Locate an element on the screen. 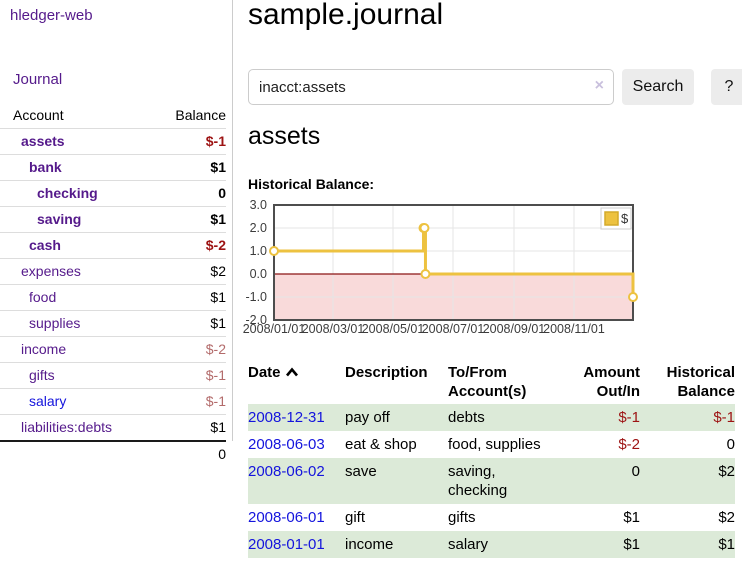  account-row: food $1 is located at coordinates (113, 297).